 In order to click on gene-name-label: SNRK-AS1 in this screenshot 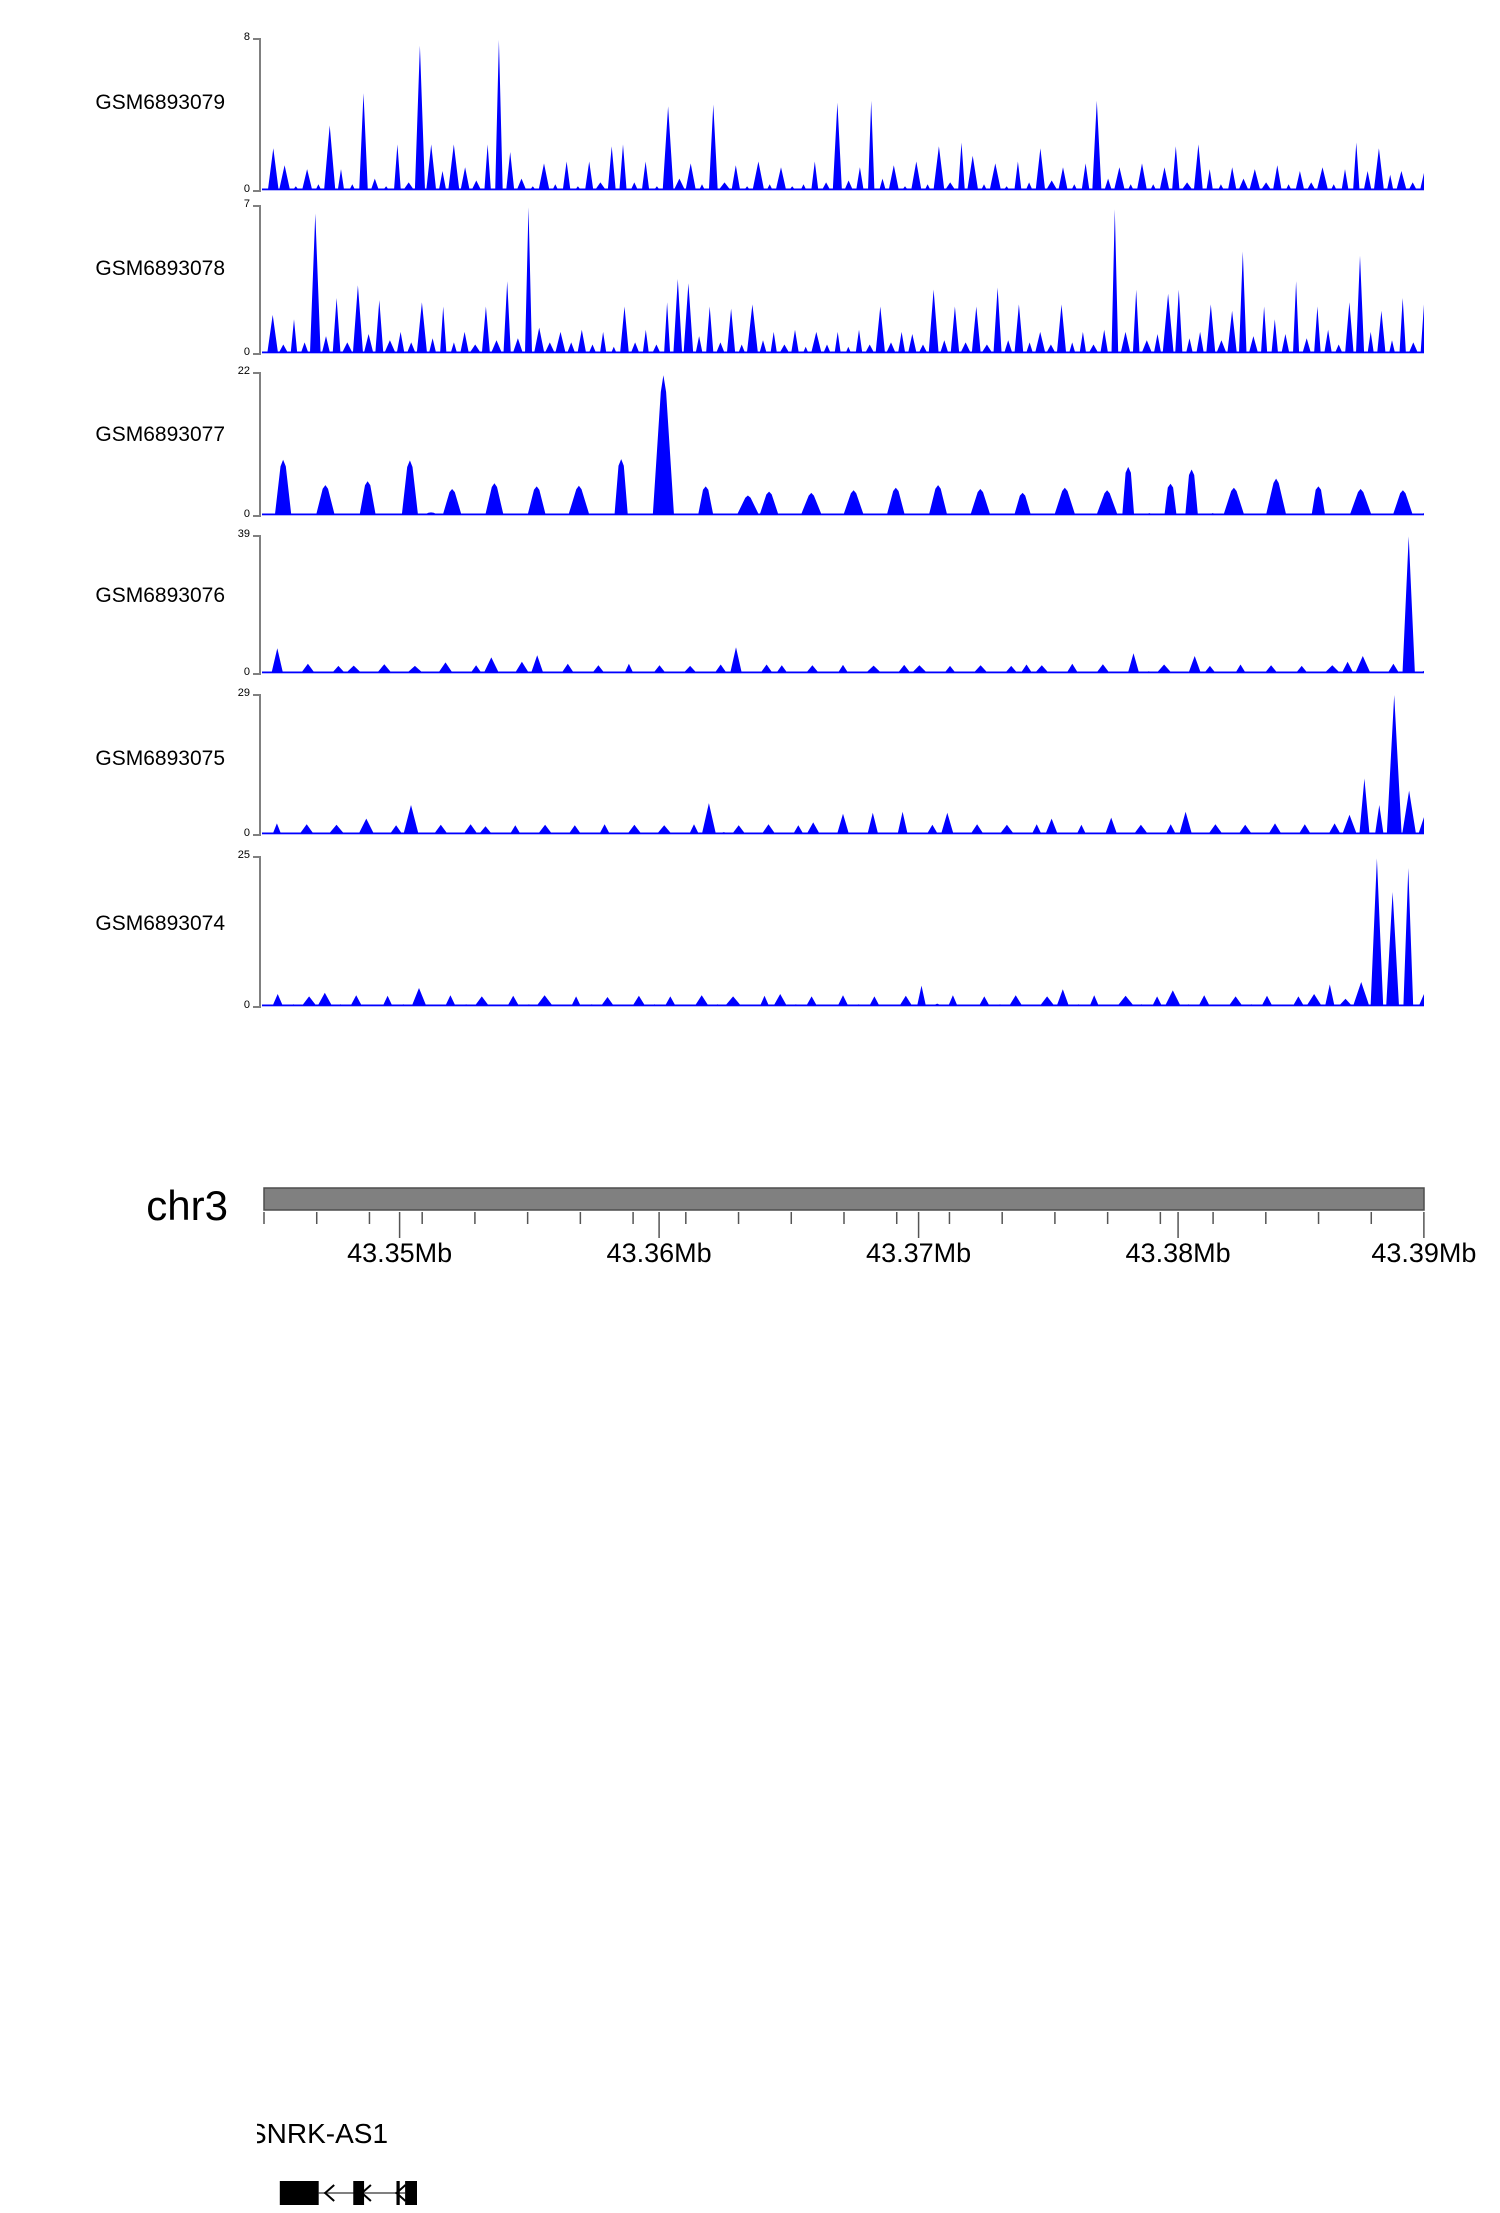, I will do `click(318, 2133)`.